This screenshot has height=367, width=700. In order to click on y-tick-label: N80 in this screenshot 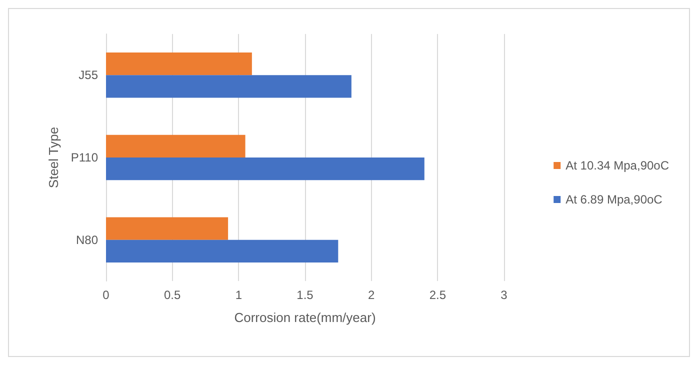, I will do `click(87, 239)`.